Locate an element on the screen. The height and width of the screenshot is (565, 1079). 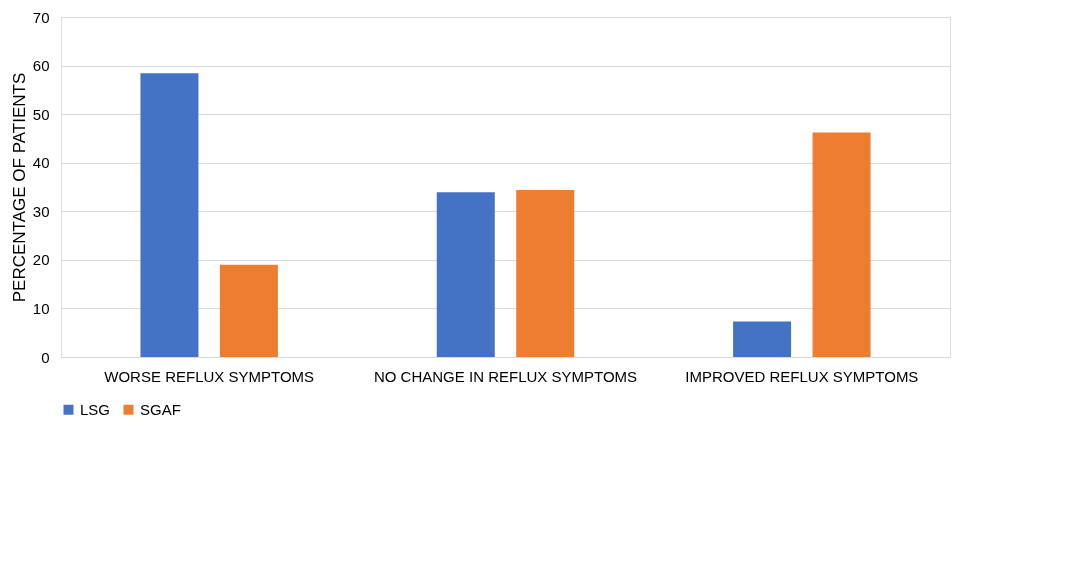
legend-label: LSG is located at coordinates (95, 409).